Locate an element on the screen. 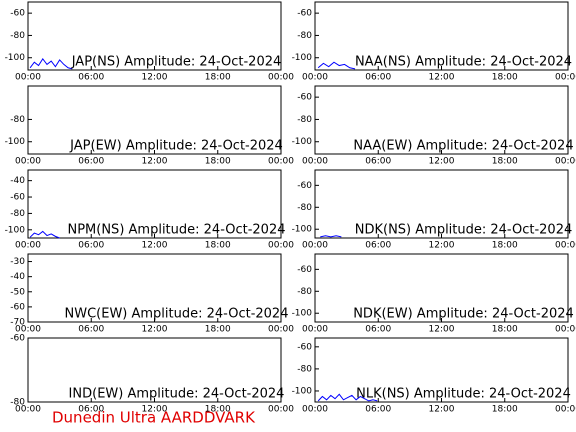 The width and height of the screenshot is (576, 432). panel-title: IND(EW) Amplitude: 24-Oct-2024 is located at coordinates (177, 394).